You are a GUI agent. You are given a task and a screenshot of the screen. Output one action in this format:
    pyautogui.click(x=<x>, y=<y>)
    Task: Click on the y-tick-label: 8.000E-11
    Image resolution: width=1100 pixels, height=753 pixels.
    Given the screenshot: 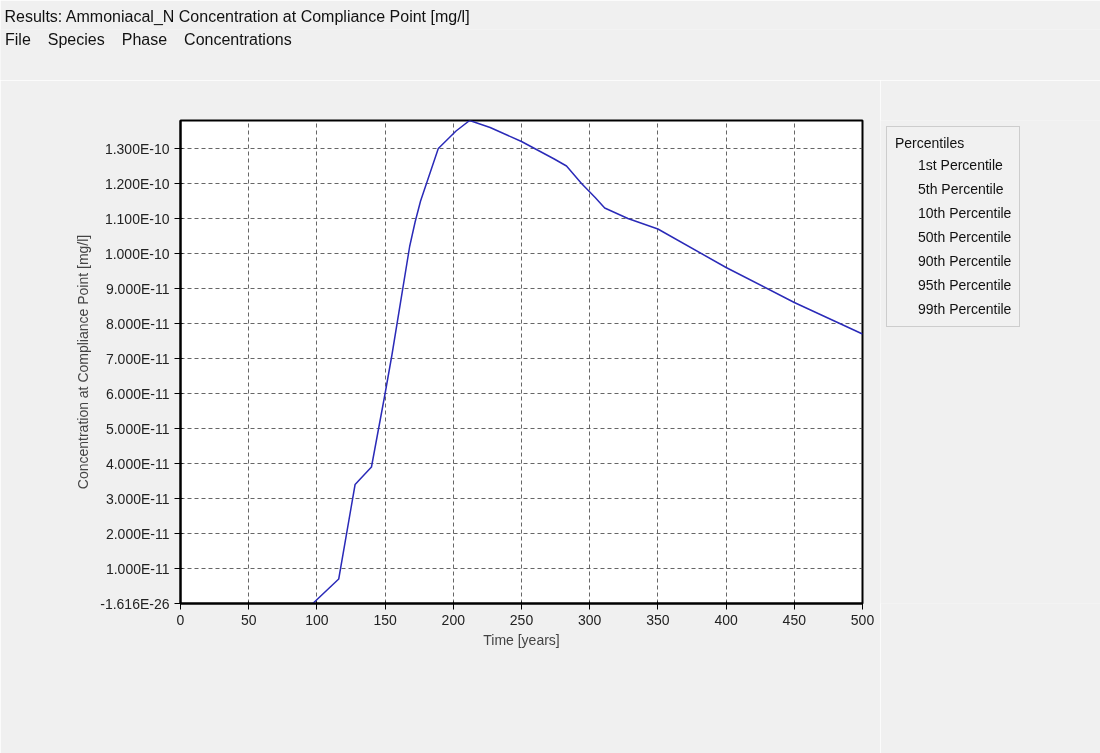 What is the action you would take?
    pyautogui.click(x=137, y=323)
    